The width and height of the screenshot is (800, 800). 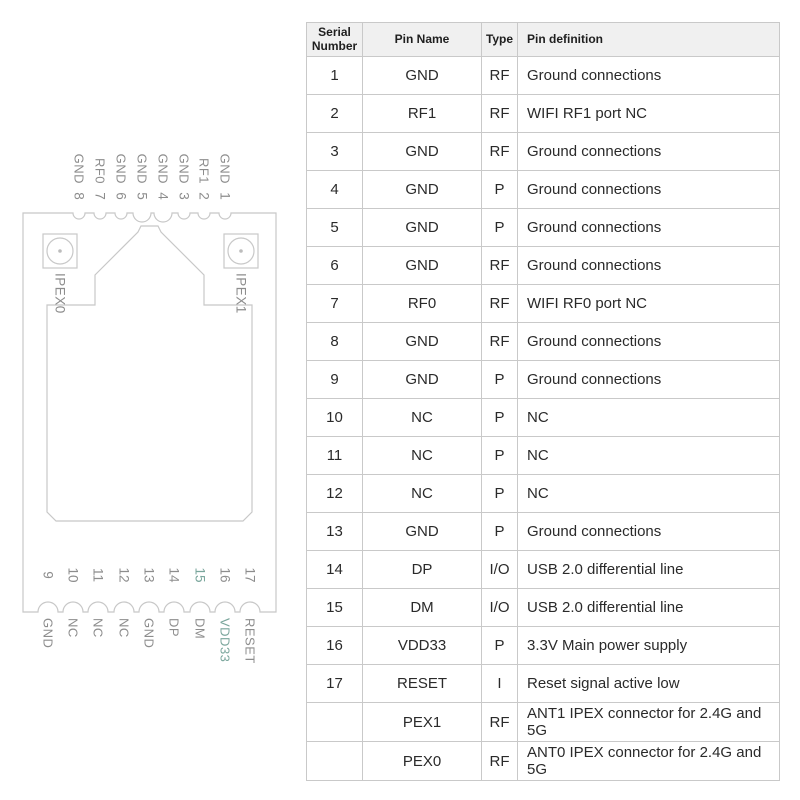 I want to click on cell-pin-name: PEX0, so click(x=422, y=761).